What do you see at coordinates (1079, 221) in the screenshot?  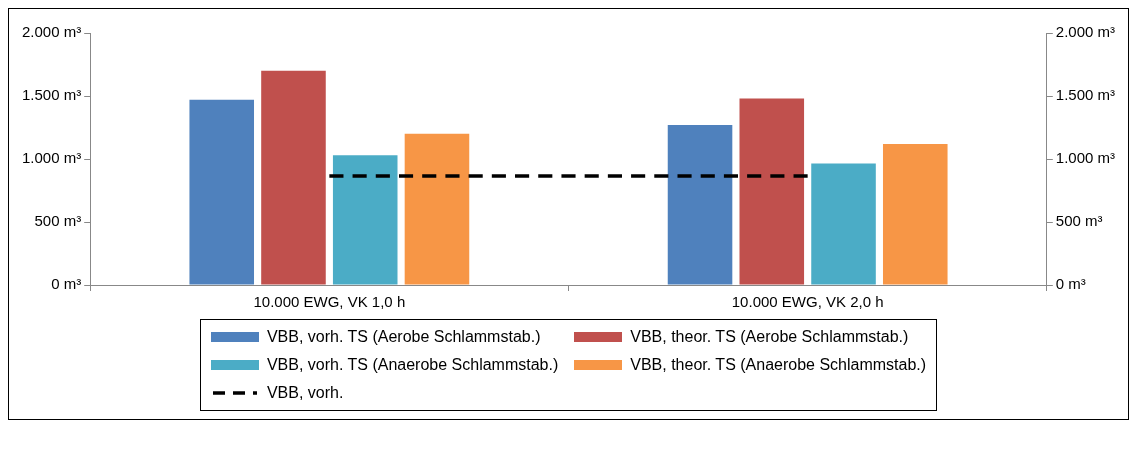 I see `y2-tick-label: 500 m³` at bounding box center [1079, 221].